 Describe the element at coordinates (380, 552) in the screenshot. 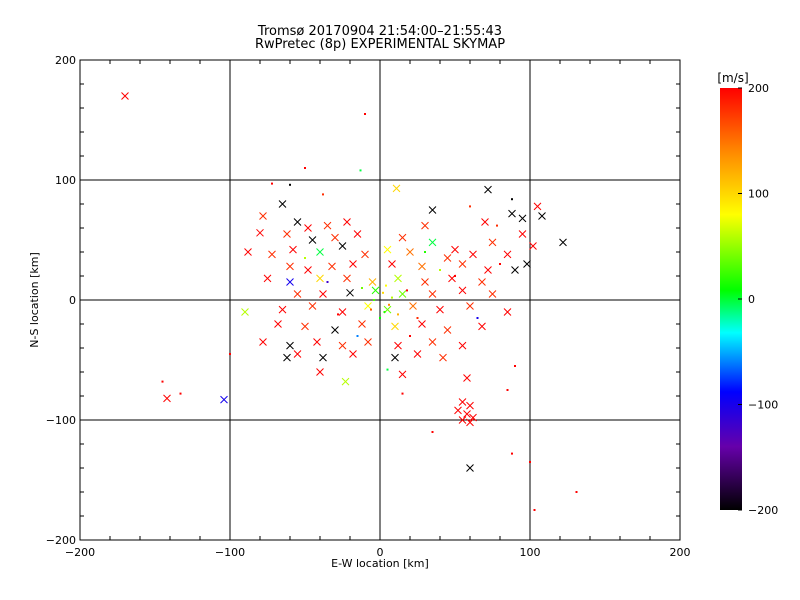

I see `x-tick-label: 0` at that location.